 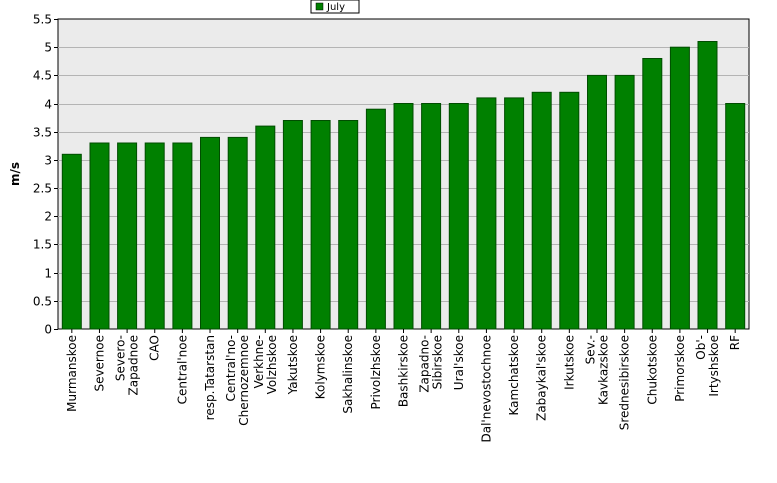 What do you see at coordinates (182, 369) in the screenshot?
I see `category-label: Central'noe` at bounding box center [182, 369].